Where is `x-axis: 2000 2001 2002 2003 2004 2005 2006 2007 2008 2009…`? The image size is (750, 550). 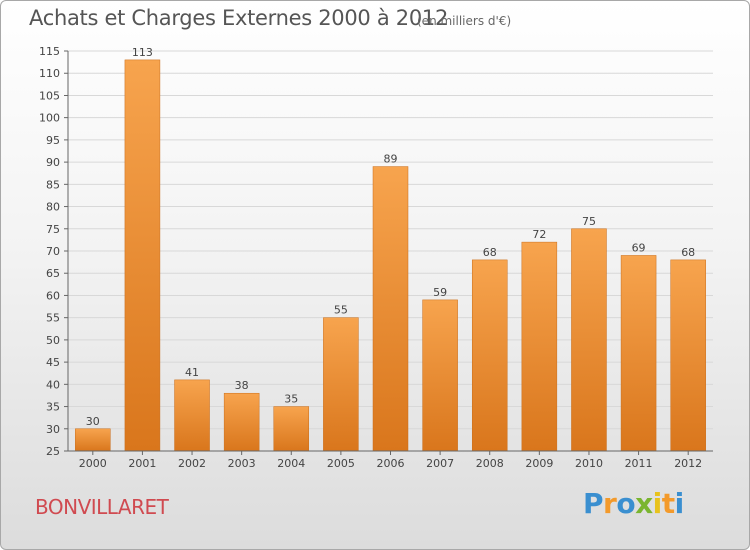
x-axis: 2000 2001 2002 2003 2004 2005 2006 2007 2008 2009… is located at coordinates (390, 460).